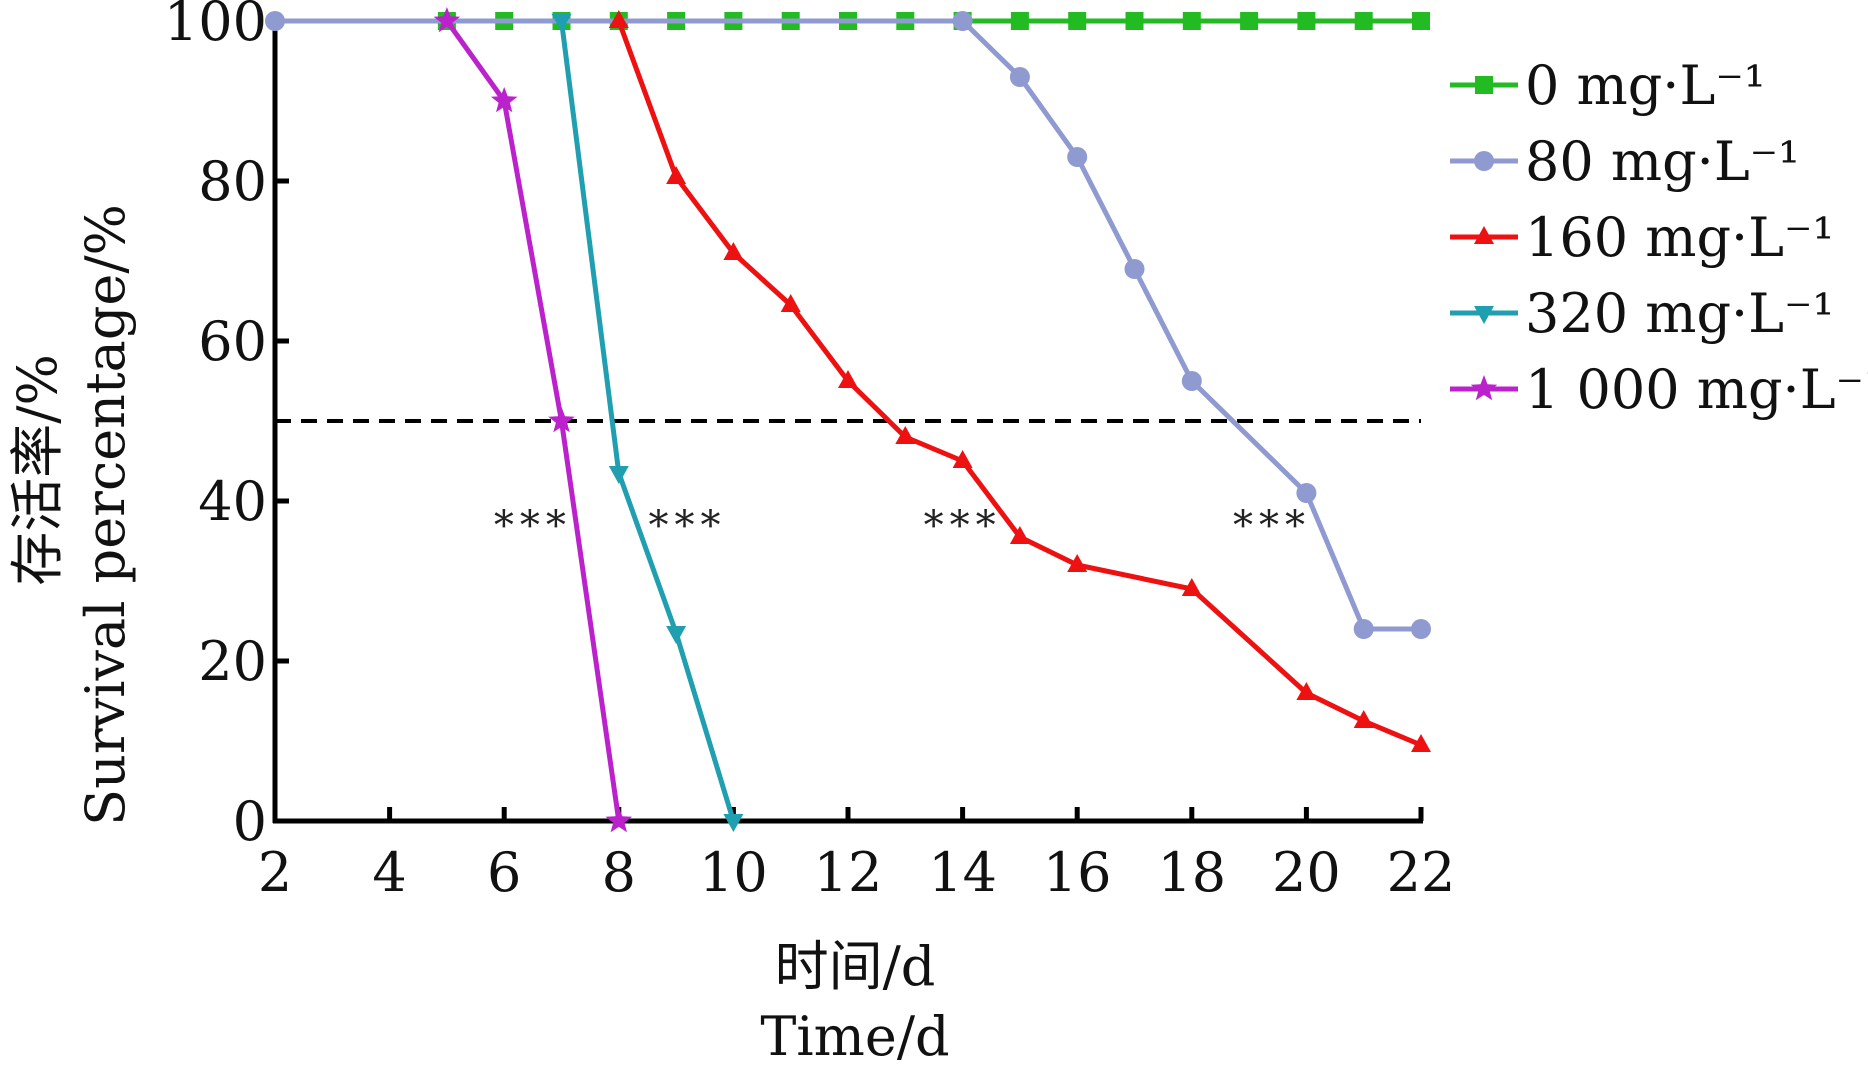 The height and width of the screenshot is (1066, 1868). I want to click on legend-item: 80 mg·L⁻¹, so click(1625, 161).